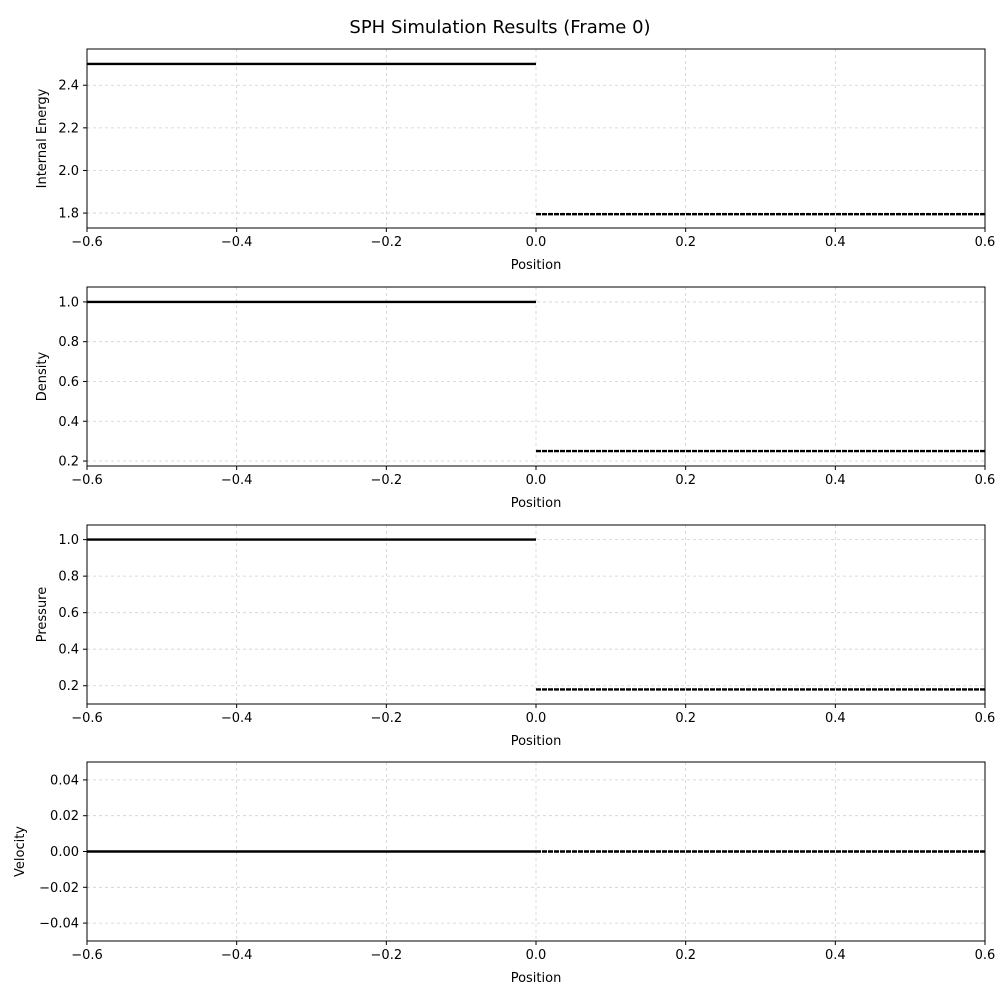  Describe the element at coordinates (42, 615) in the screenshot. I see `y-axis-label: Pressure` at that location.